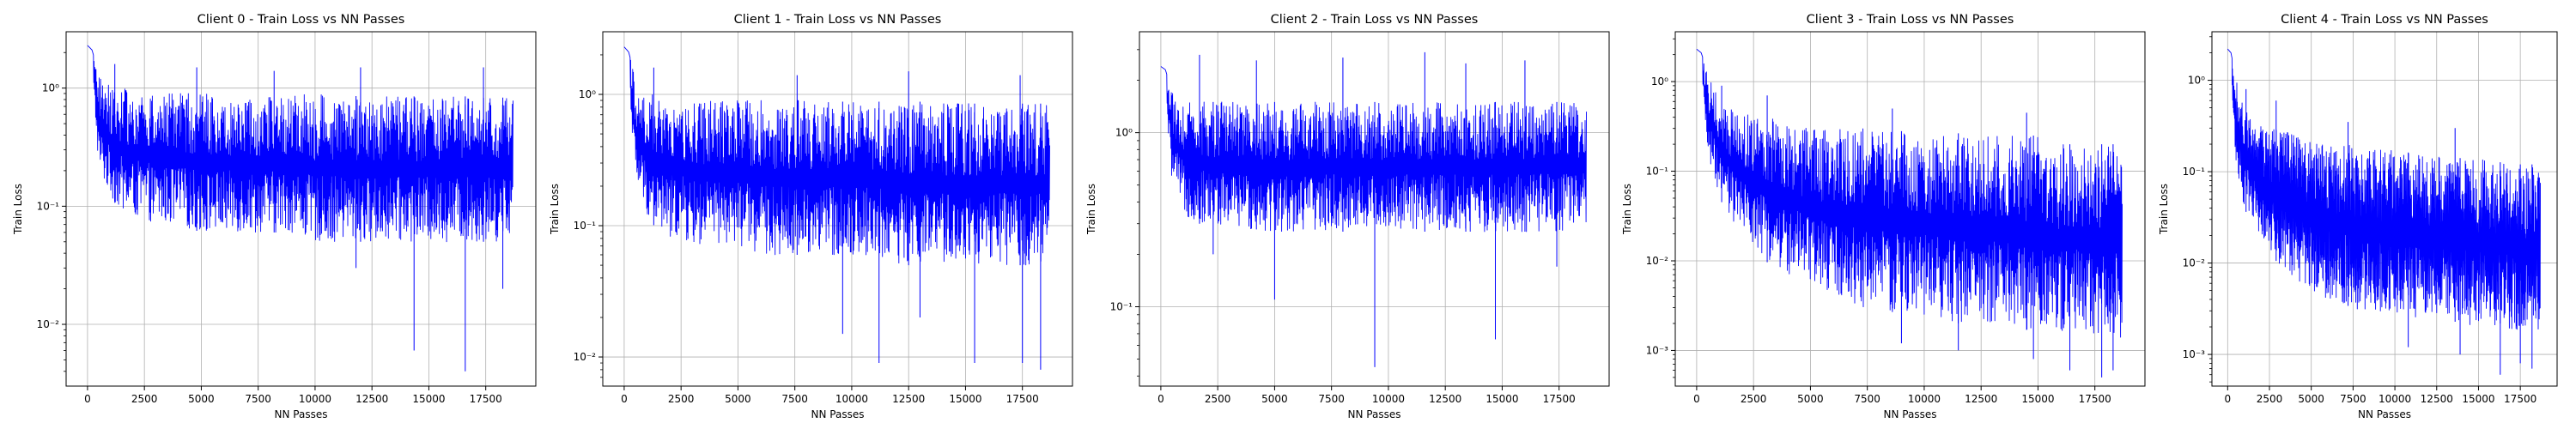 The image size is (2576, 429). I want to click on chart-title: Client 1 - Train Loss vs NN Passes, so click(838, 20).